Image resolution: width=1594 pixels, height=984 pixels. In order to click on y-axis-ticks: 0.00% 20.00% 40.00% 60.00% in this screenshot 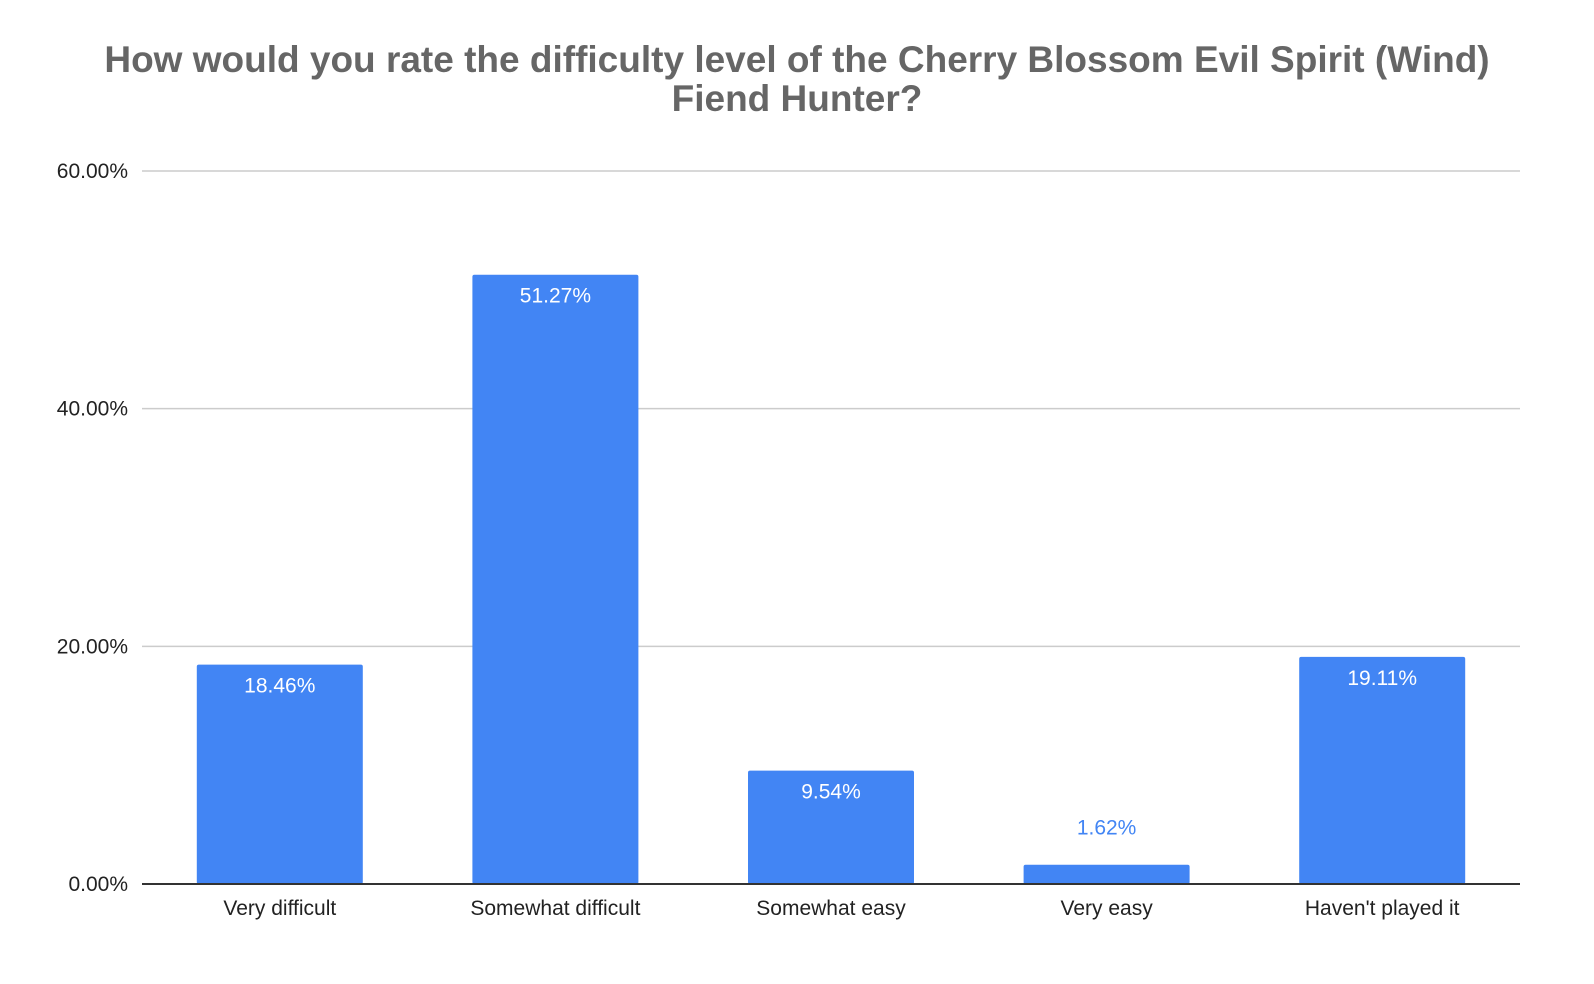, I will do `click(92, 528)`.